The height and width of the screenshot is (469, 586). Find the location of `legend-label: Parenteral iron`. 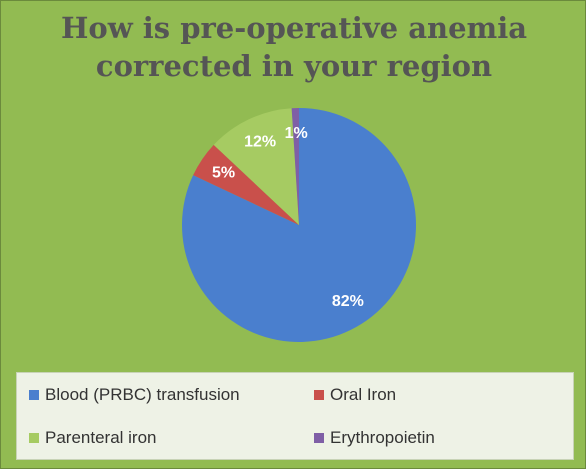

legend-label: Parenteral iron is located at coordinates (101, 437).